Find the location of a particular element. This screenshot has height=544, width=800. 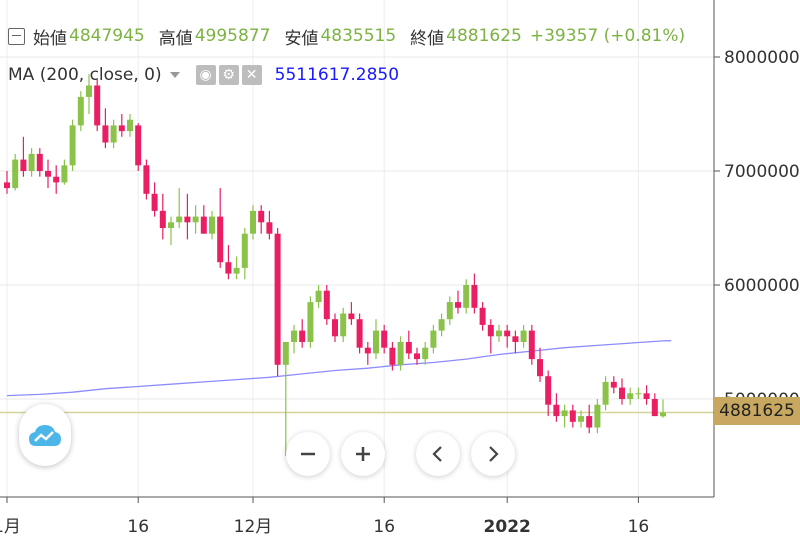

minus-box-icon is located at coordinates (16, 36).